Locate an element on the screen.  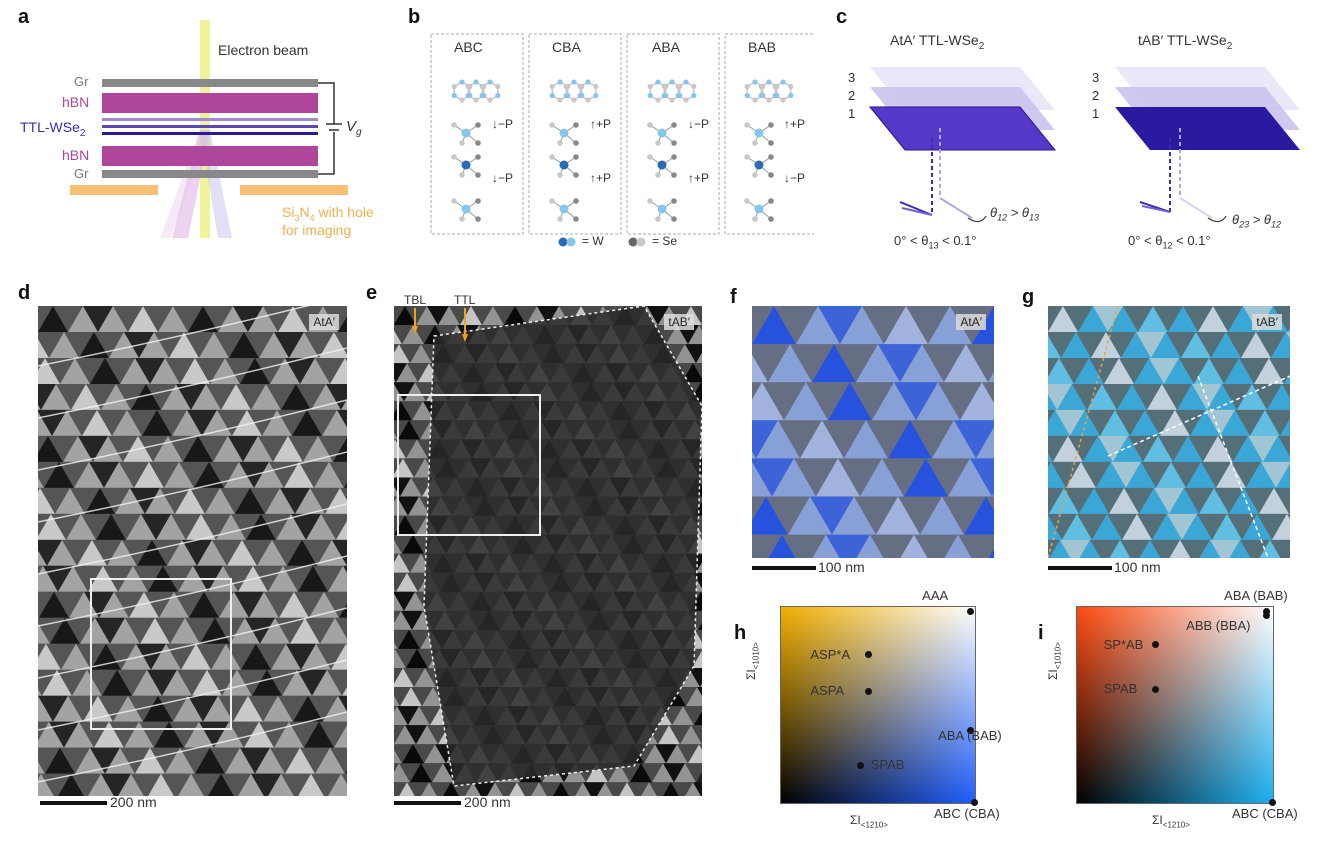
gr-bottom-label: Gr is located at coordinates (81, 173).